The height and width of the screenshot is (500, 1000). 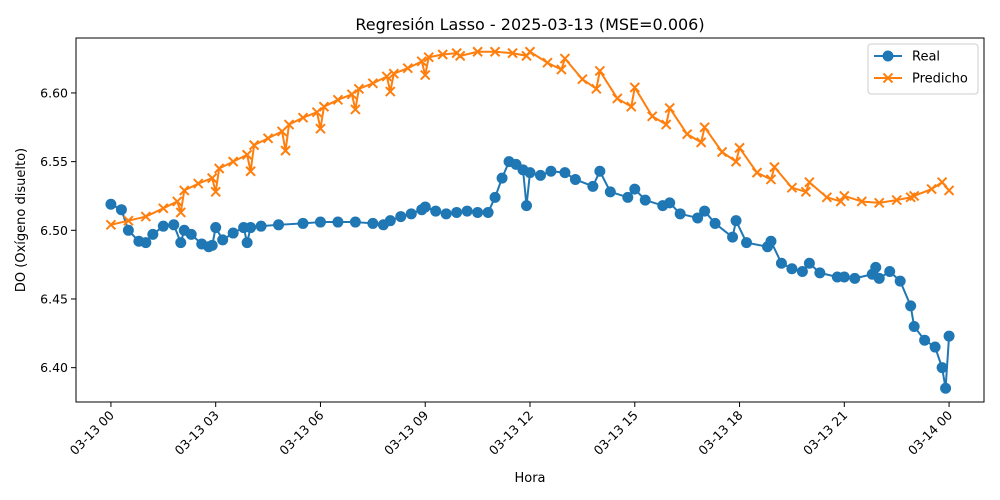 I want to click on x-tick-label: 03-13 15, so click(x=616, y=433).